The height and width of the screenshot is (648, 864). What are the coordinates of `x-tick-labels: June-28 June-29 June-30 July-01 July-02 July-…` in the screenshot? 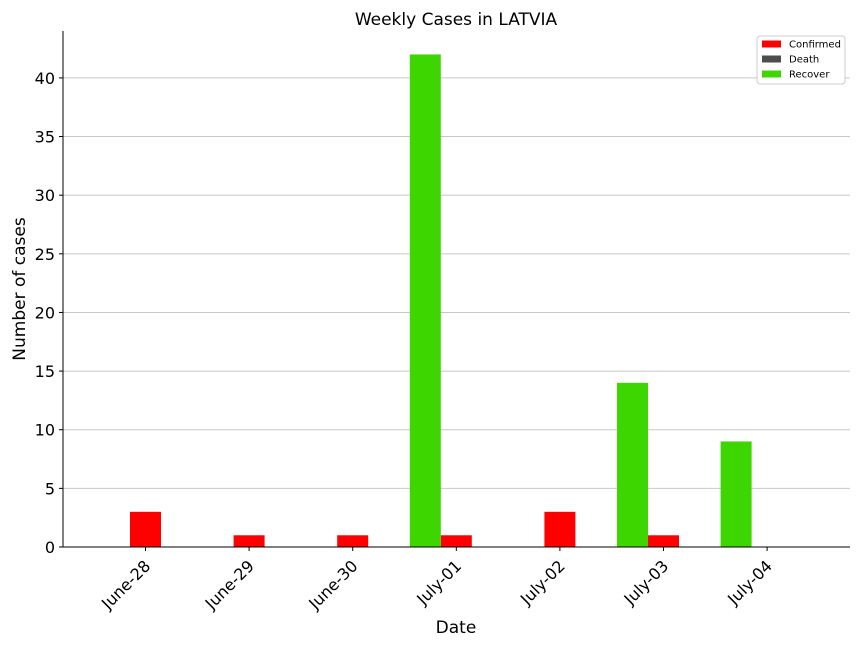 It's located at (436, 580).